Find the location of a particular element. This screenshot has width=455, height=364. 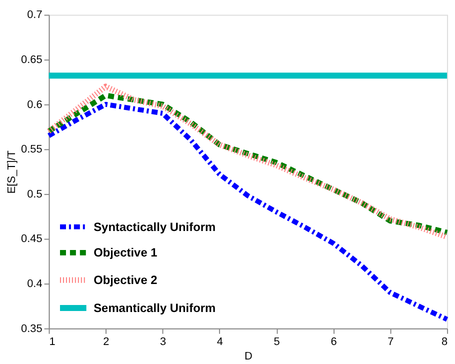

x-axis-title: D is located at coordinates (248, 356).